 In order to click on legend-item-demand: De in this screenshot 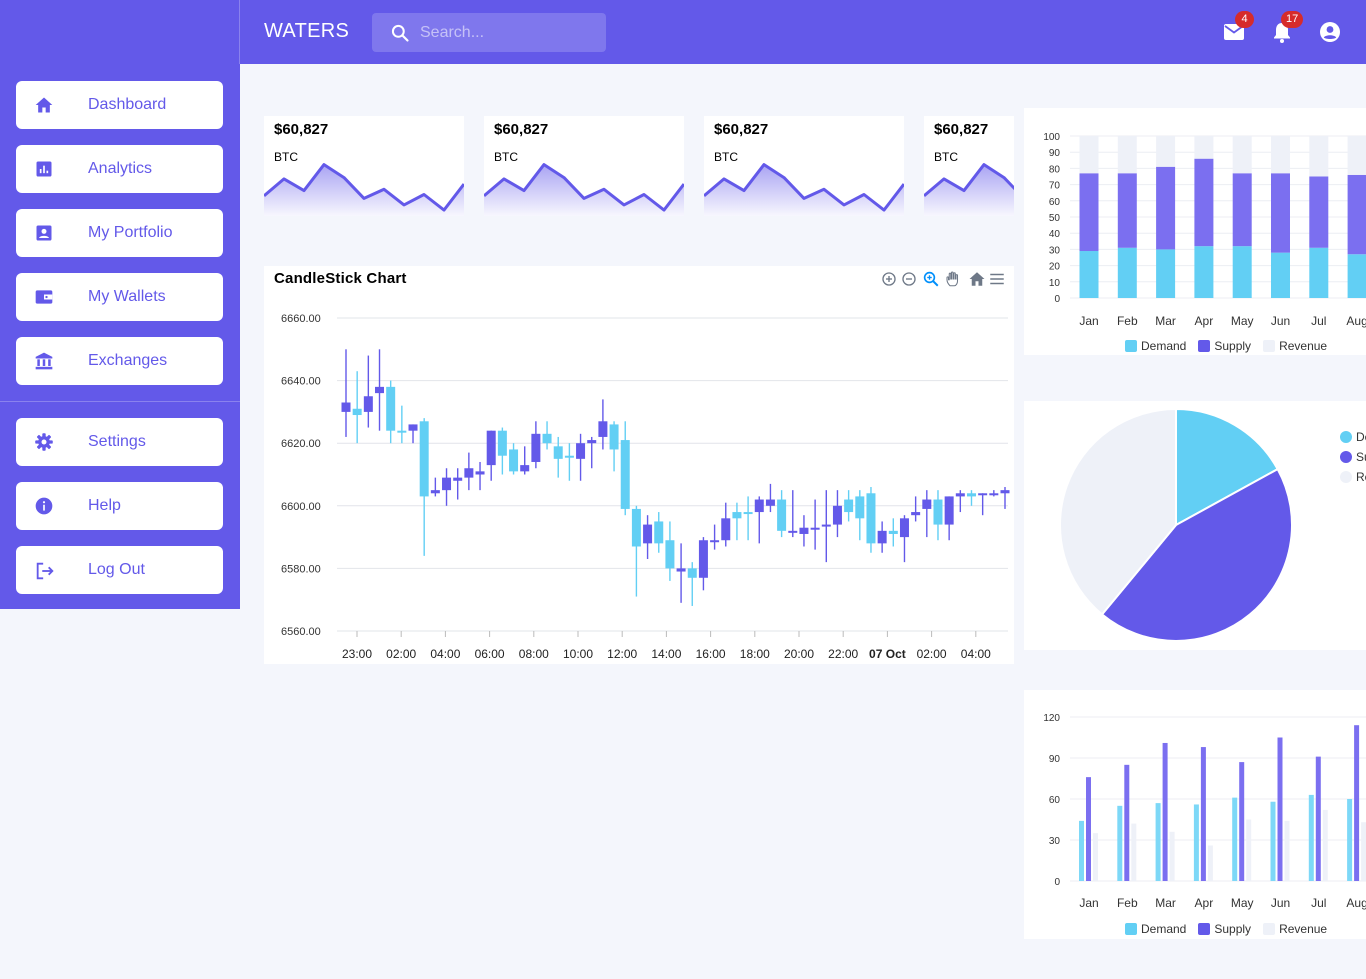, I will do `click(1353, 437)`.